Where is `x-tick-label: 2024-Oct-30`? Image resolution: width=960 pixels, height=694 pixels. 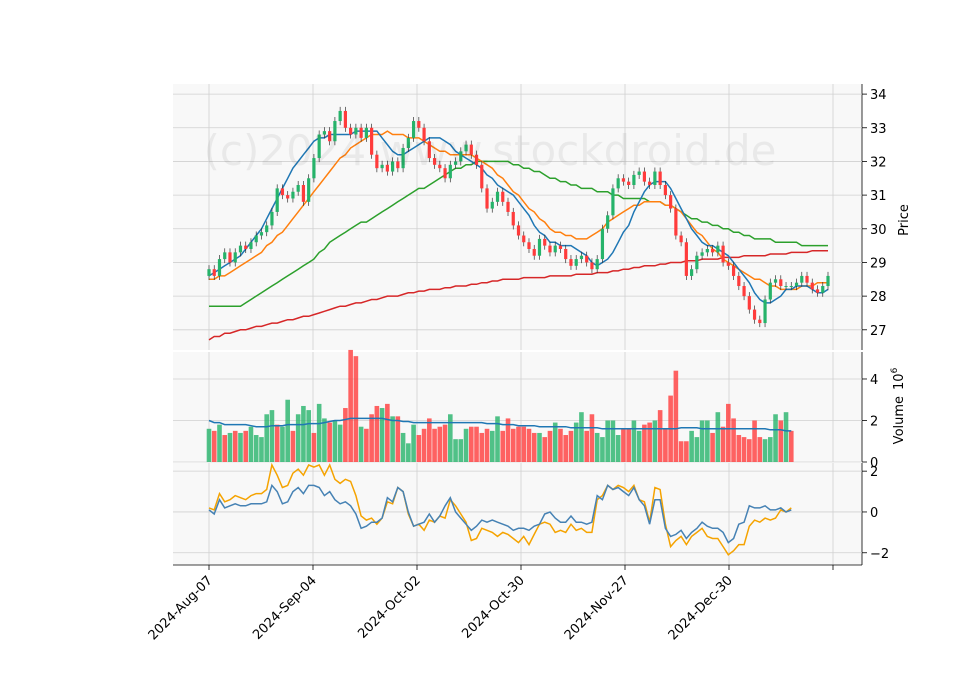
x-tick-label: 2024-Oct-30 is located at coordinates (493, 607).